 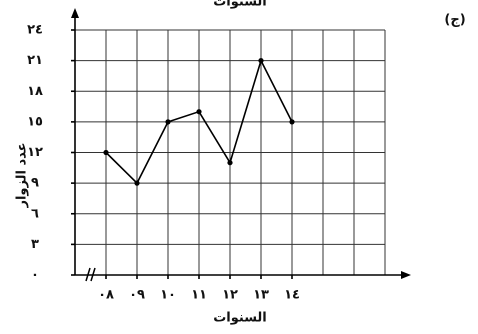 What do you see at coordinates (406, 275) in the screenshot?
I see `x-arrow` at bounding box center [406, 275].